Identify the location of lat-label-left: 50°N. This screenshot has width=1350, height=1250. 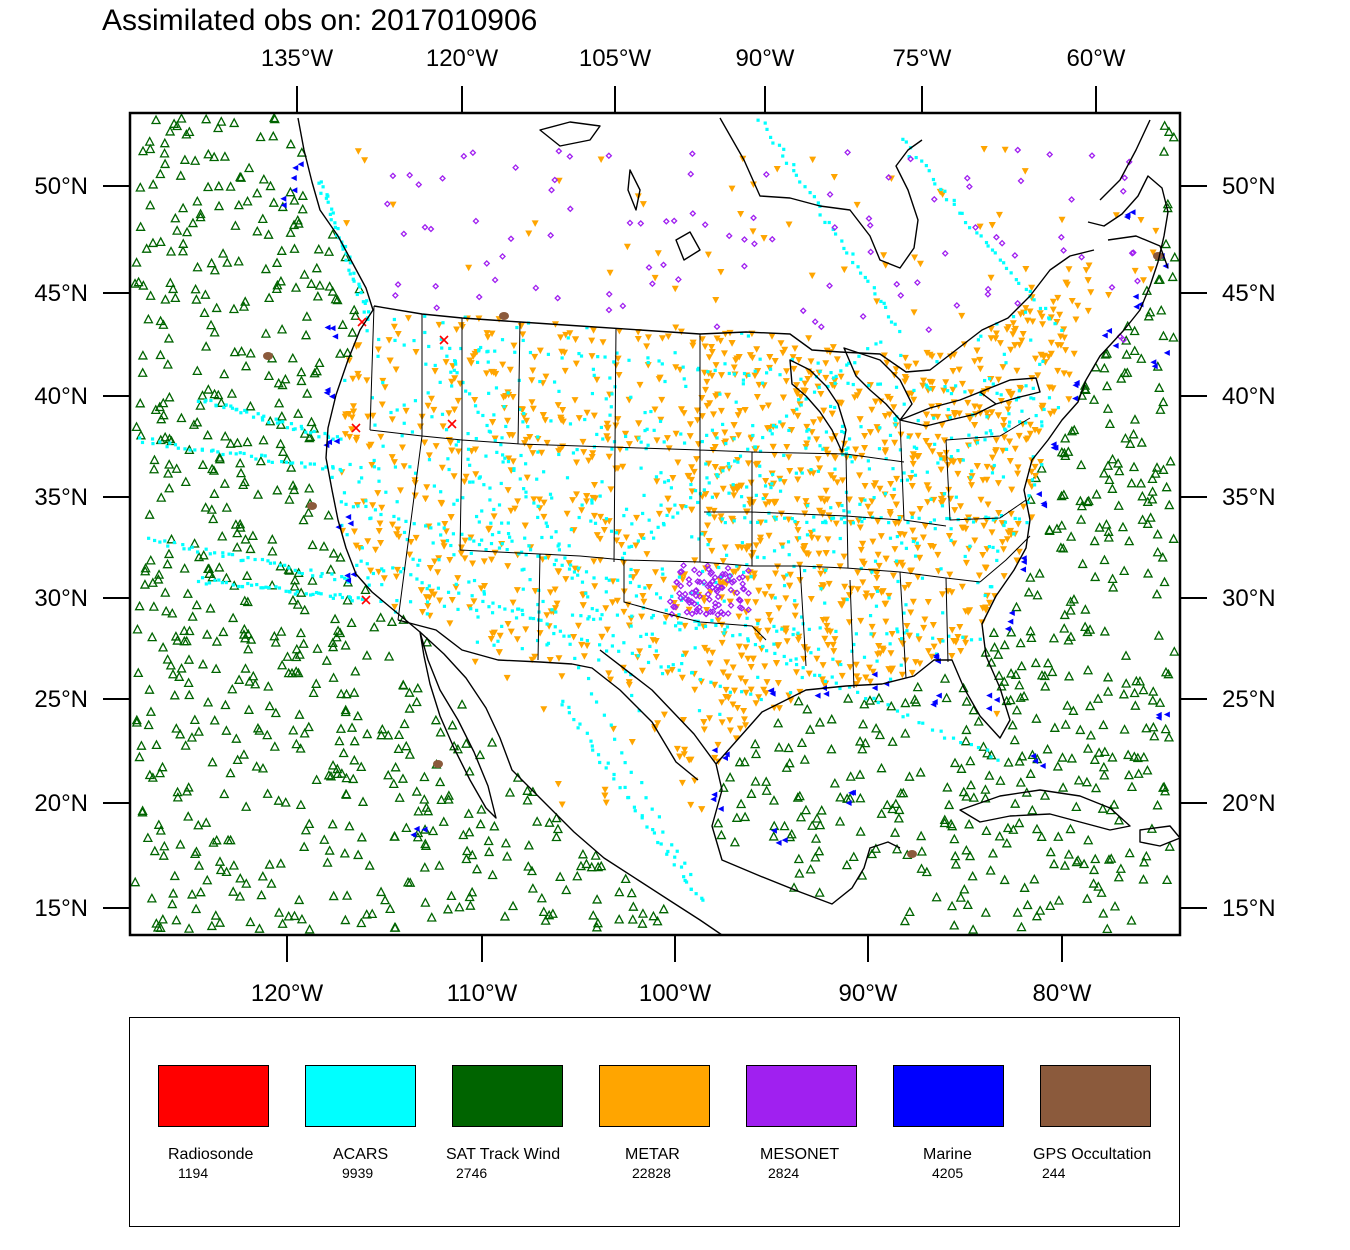
(61, 186).